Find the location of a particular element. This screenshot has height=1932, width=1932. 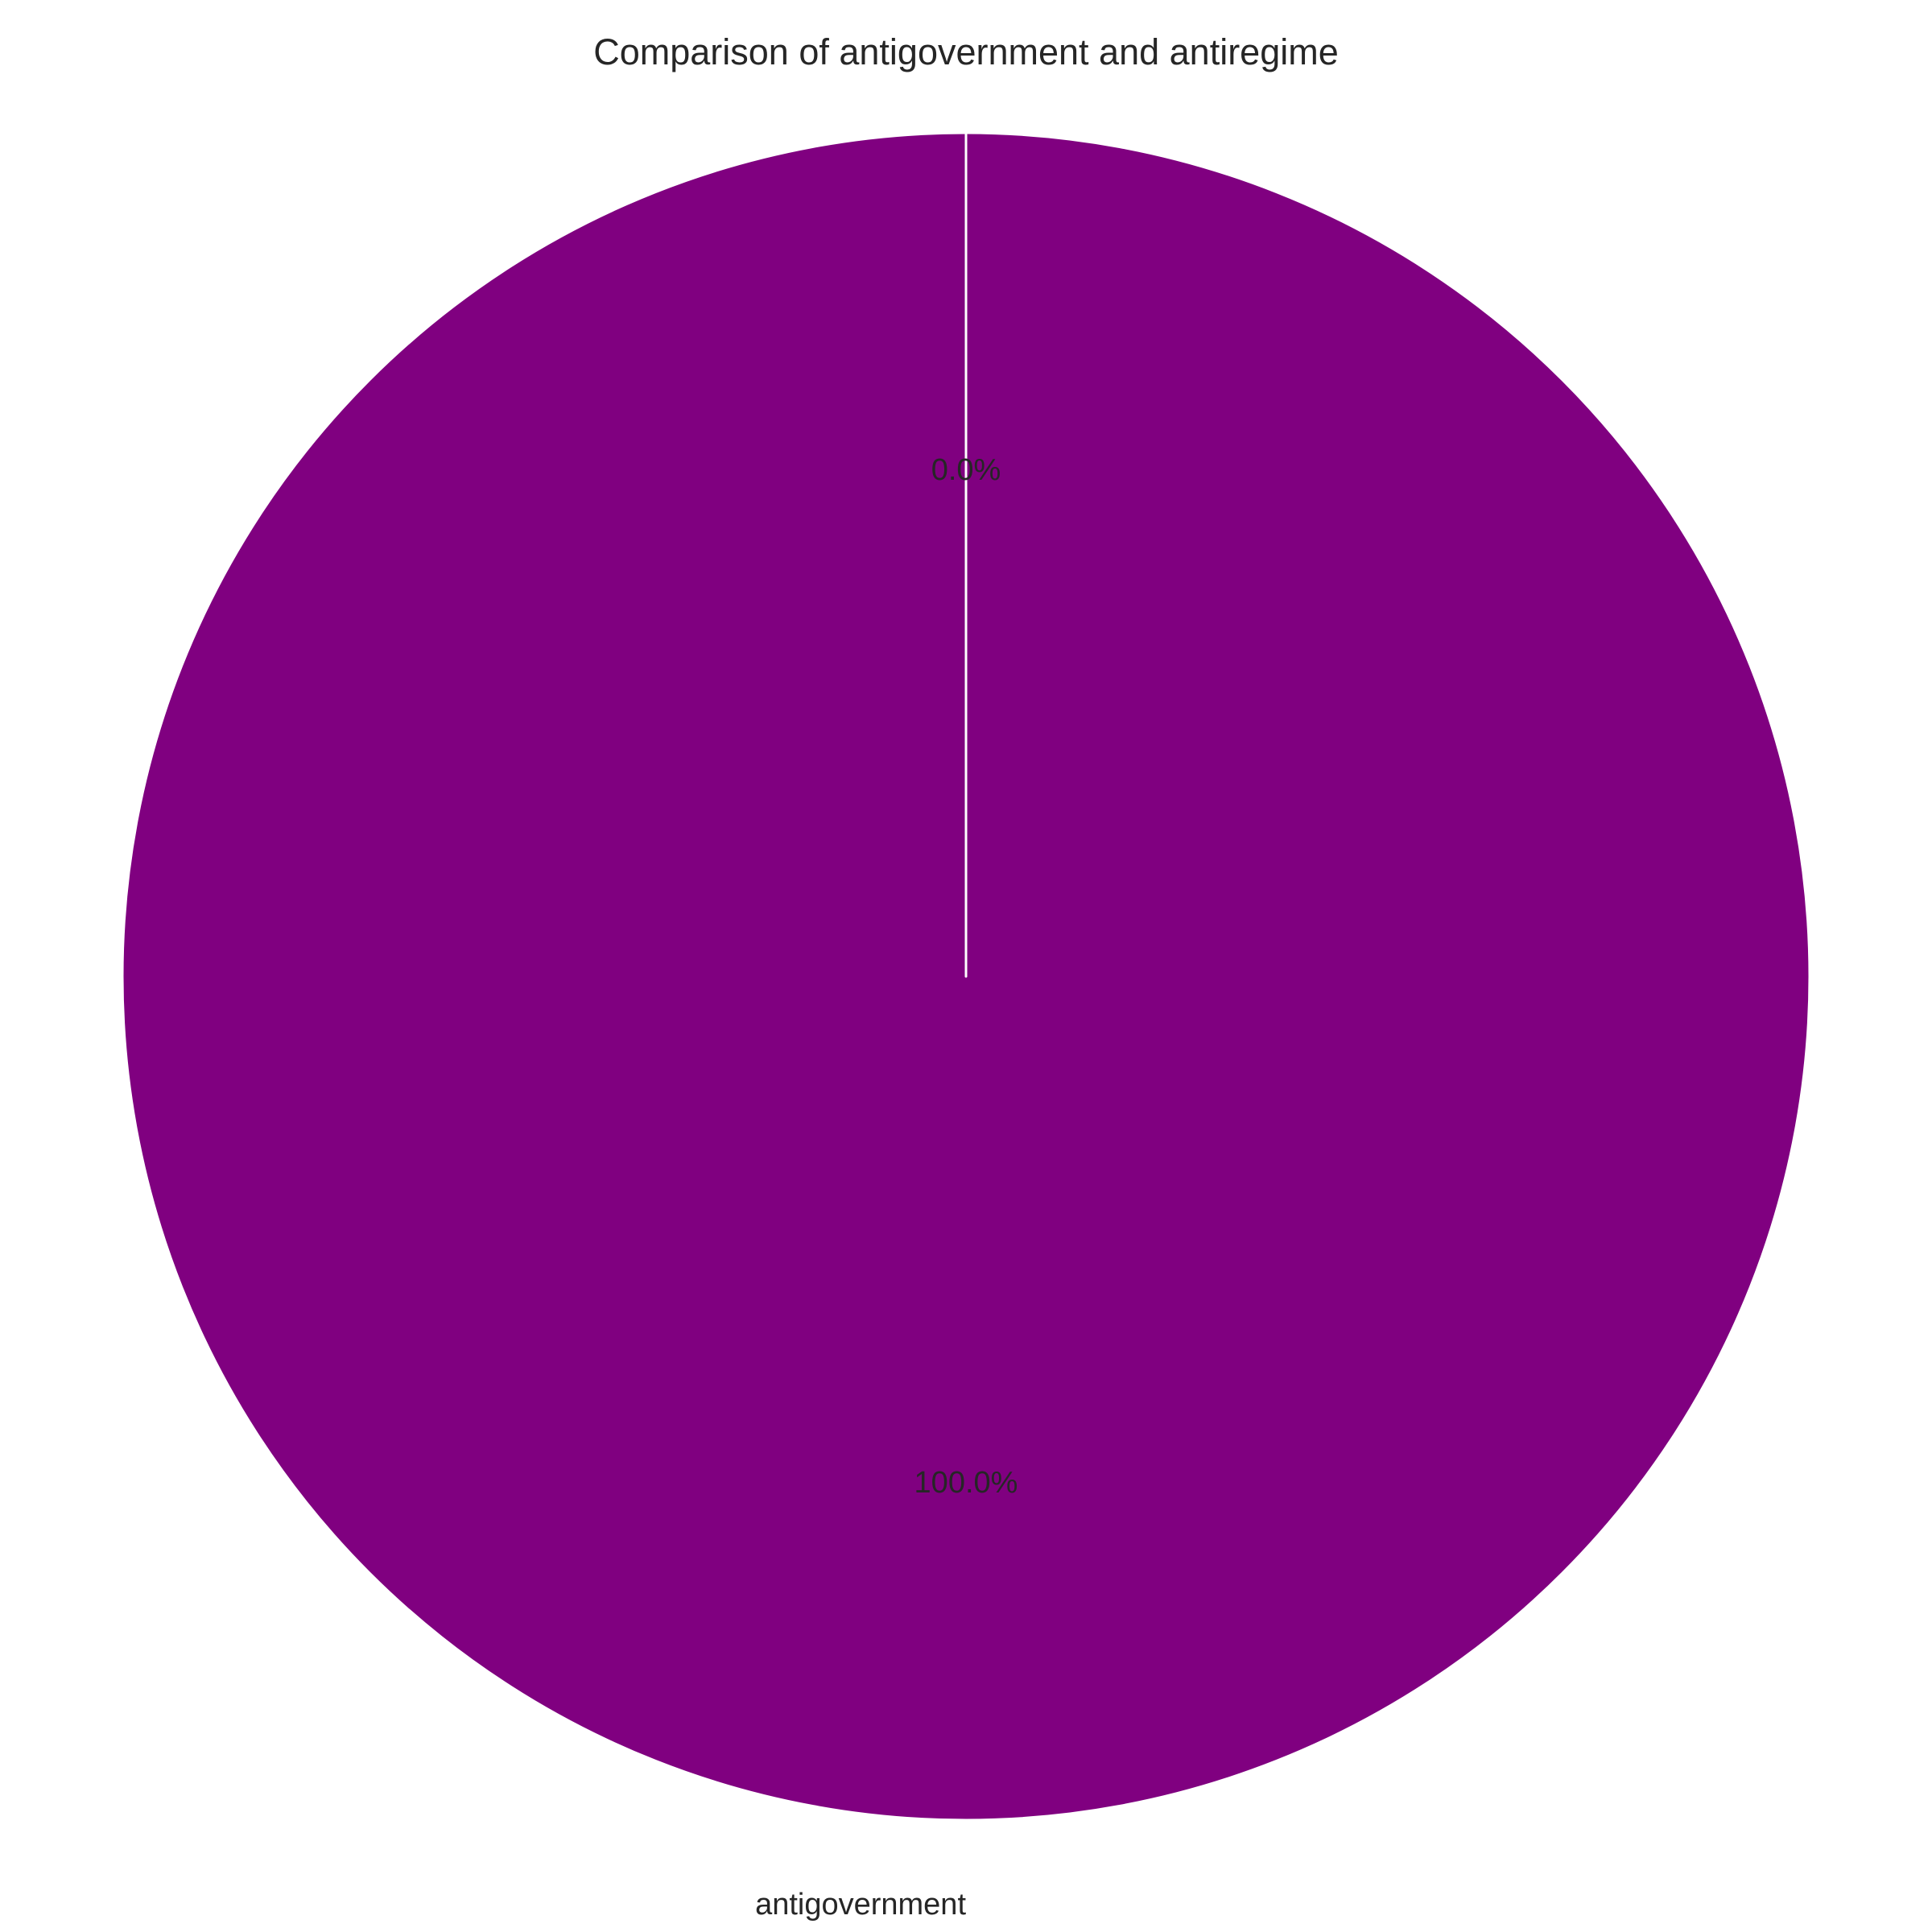

pie-percent-label-antiregime: 0.0% is located at coordinates (966, 470).